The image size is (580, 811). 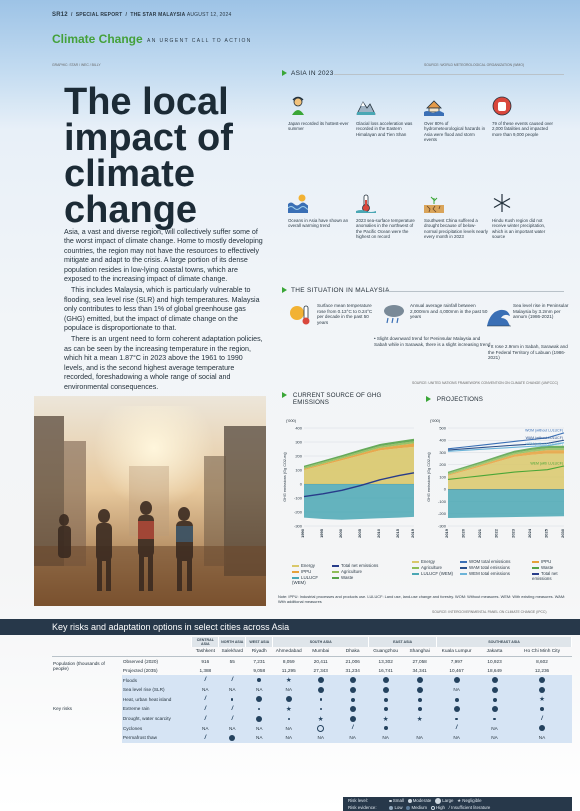 What do you see at coordinates (290, 627) in the screenshot?
I see `risk-table-header-band` at bounding box center [290, 627].